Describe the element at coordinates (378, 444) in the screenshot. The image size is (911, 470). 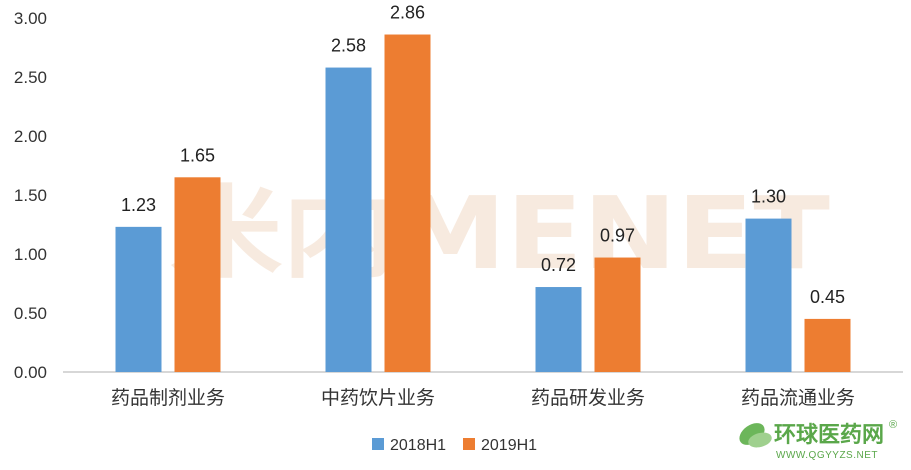
I see `legend-swatch-2018h1` at that location.